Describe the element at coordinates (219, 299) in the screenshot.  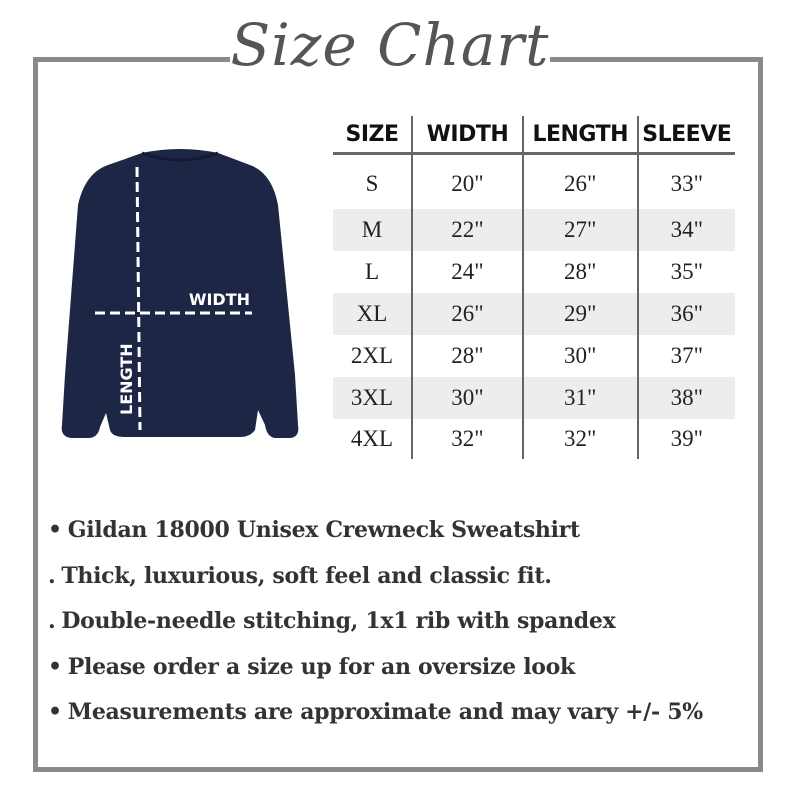
I see `width-label: WIDTH` at that location.